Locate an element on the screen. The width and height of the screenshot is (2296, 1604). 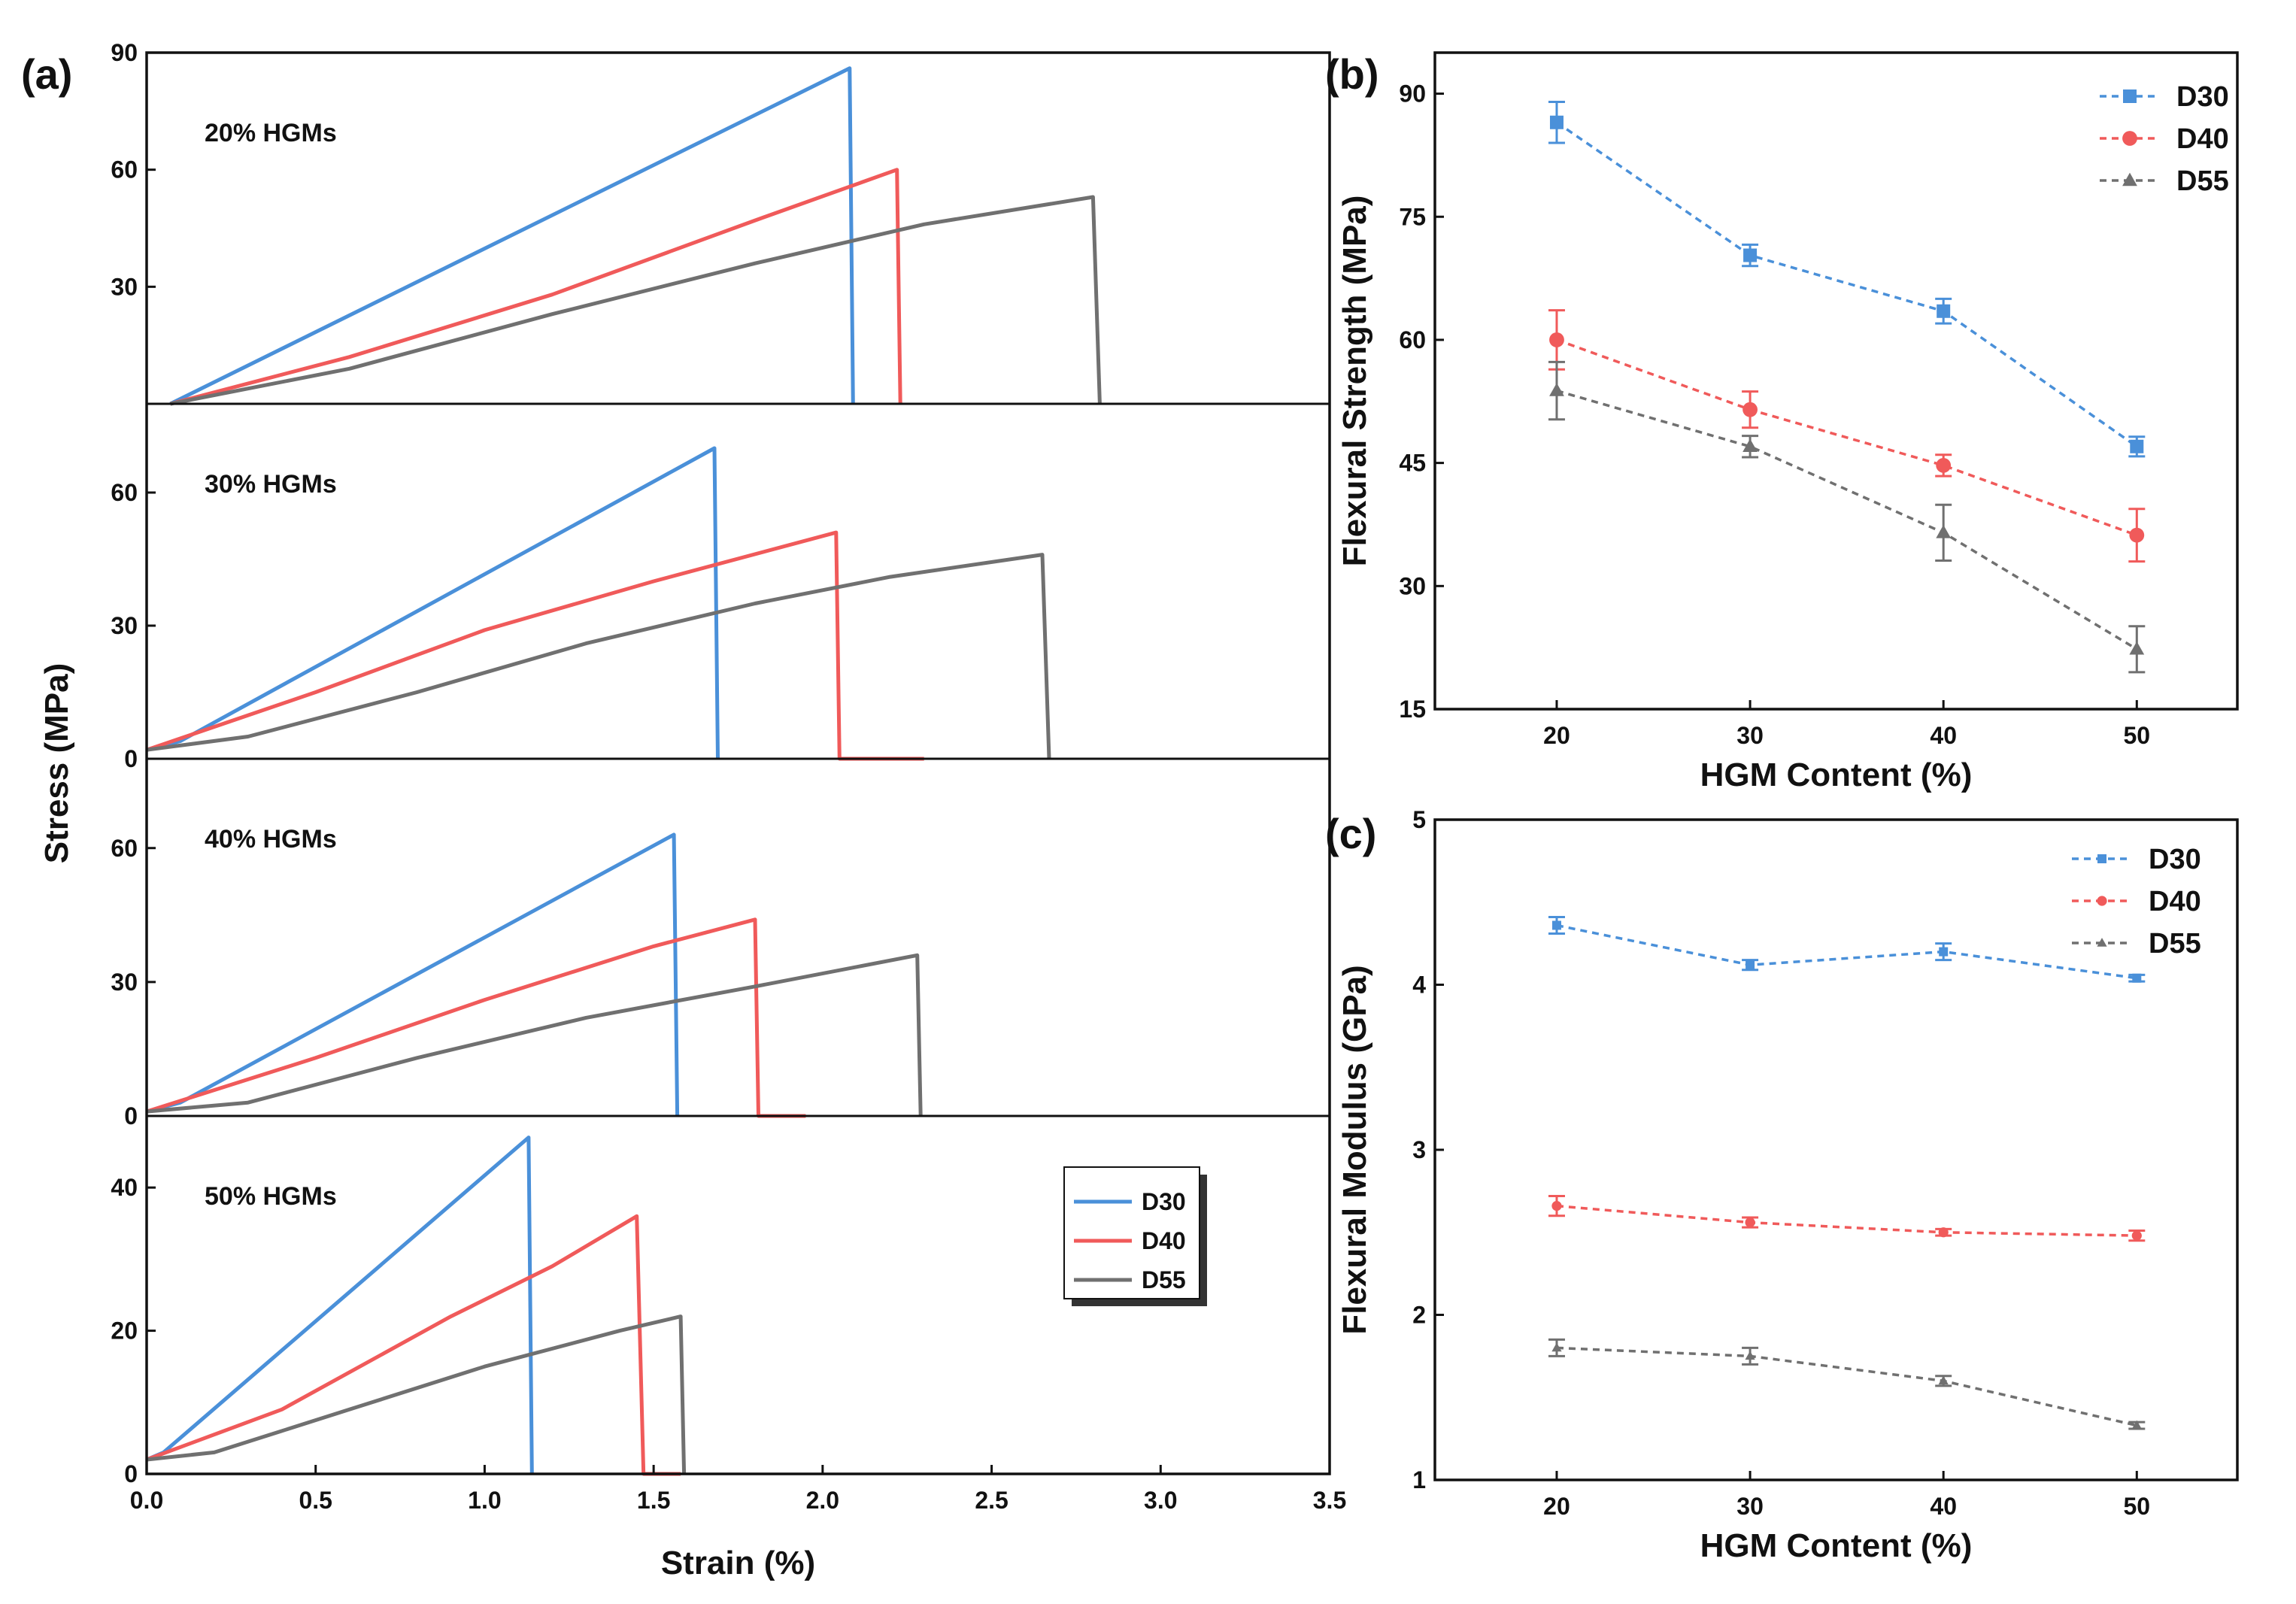
panelC-y-tick-label: 1 is located at coordinates (1419, 1479).